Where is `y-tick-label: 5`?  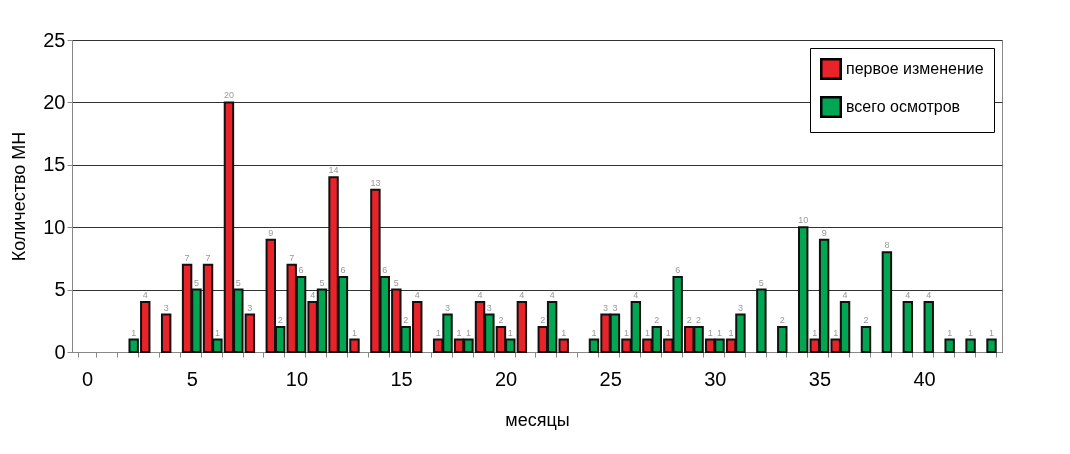 y-tick-label: 5 is located at coordinates (60, 289).